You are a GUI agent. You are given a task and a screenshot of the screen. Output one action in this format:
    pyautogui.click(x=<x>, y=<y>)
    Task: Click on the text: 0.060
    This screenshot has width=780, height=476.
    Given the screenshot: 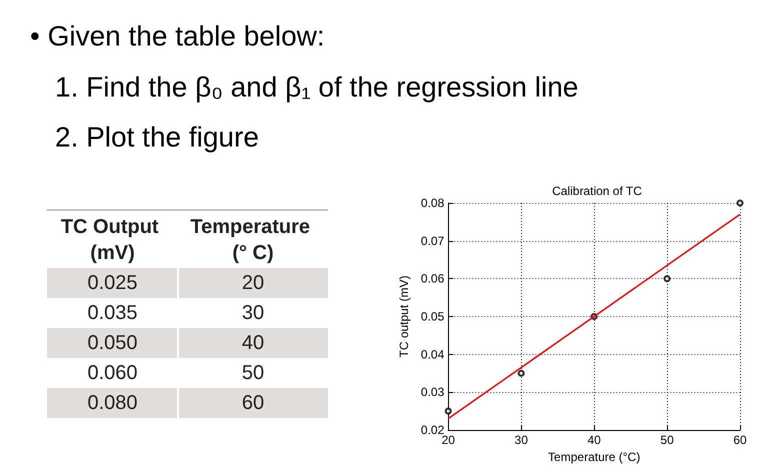 What is the action you would take?
    pyautogui.click(x=112, y=373)
    